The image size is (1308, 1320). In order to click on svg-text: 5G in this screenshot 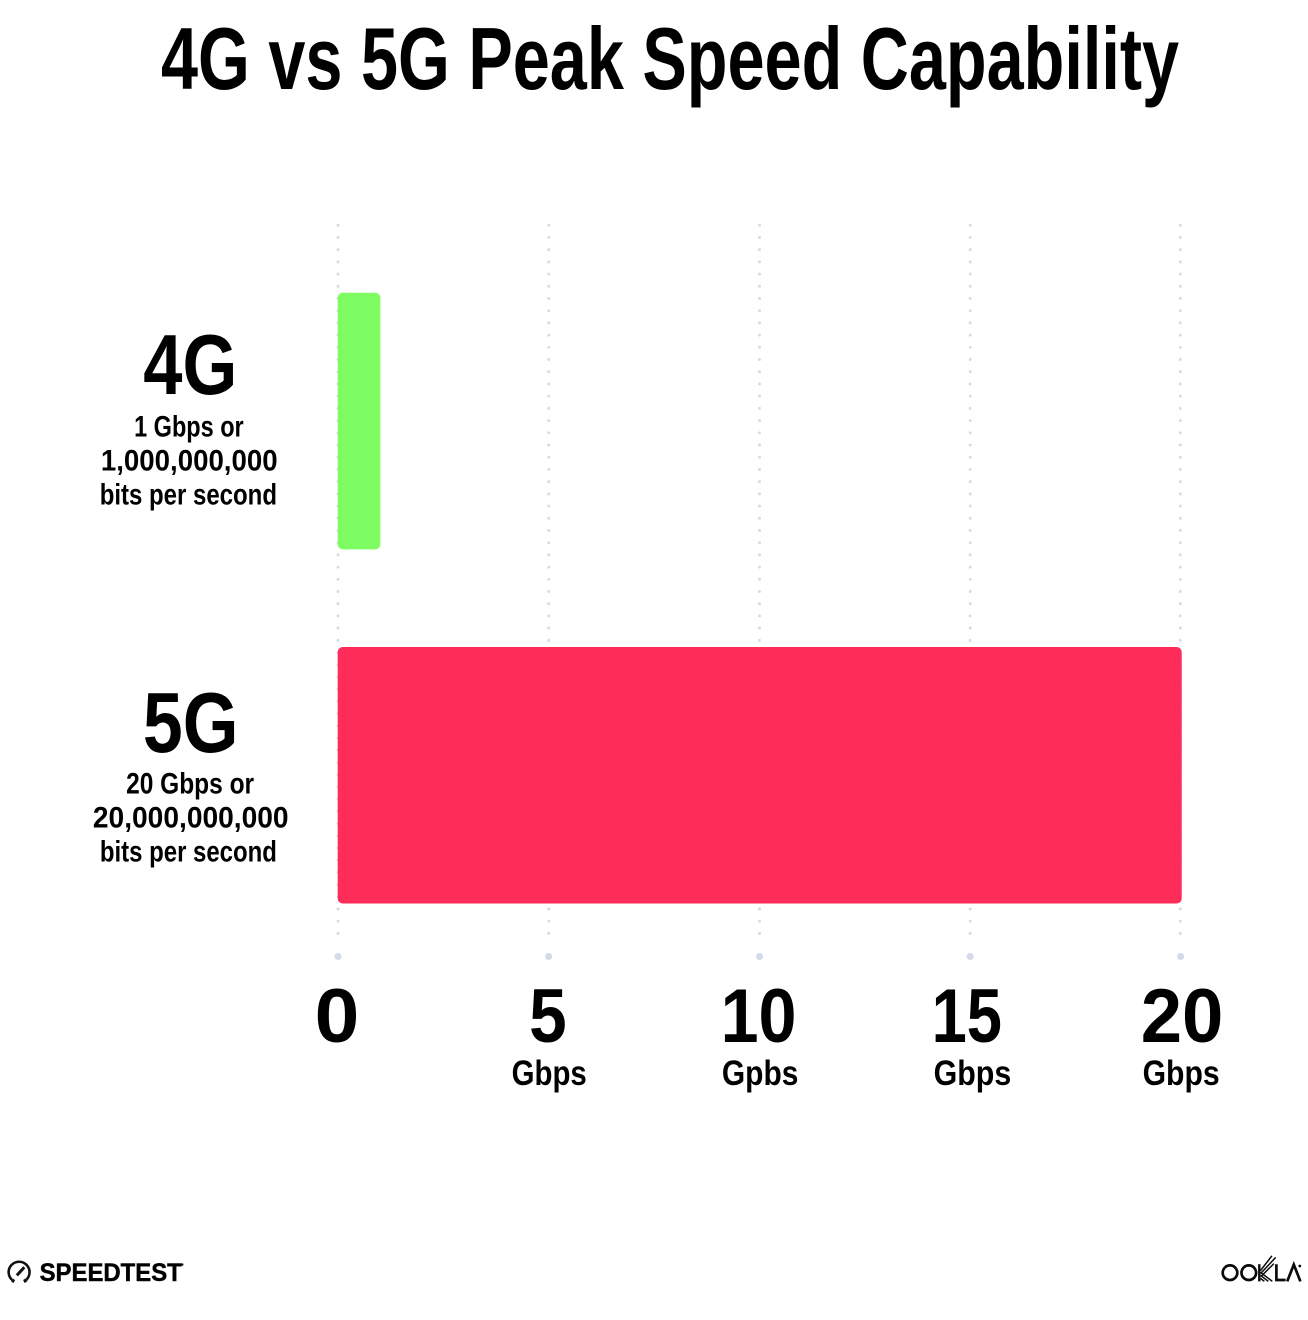, I will do `click(191, 723)`.